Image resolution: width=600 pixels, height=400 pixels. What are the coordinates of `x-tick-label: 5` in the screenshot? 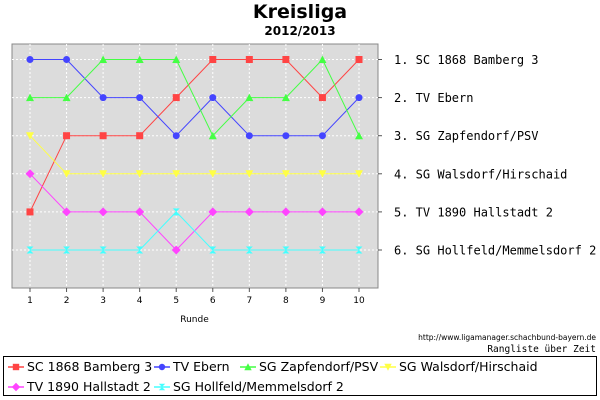 It's located at (176, 301).